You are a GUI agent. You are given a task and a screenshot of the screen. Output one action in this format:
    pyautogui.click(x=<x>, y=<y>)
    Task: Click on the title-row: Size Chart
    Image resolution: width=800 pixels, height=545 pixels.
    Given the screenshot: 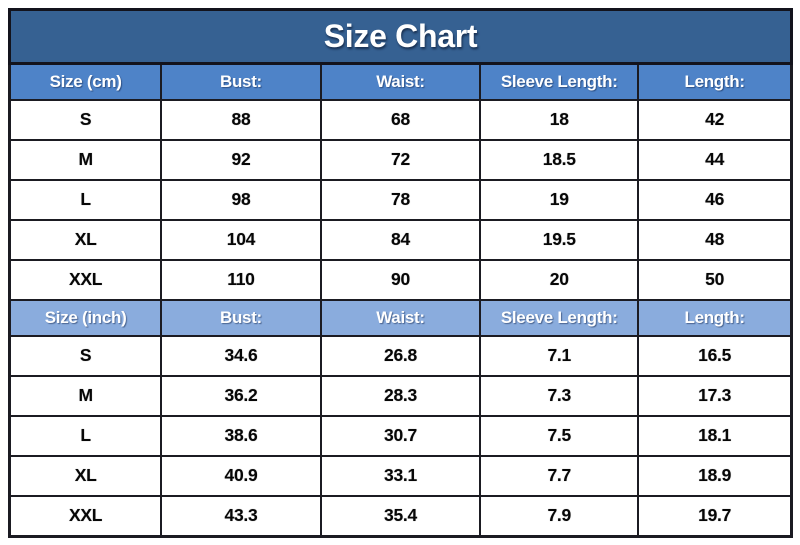 What is the action you would take?
    pyautogui.click(x=400, y=36)
    